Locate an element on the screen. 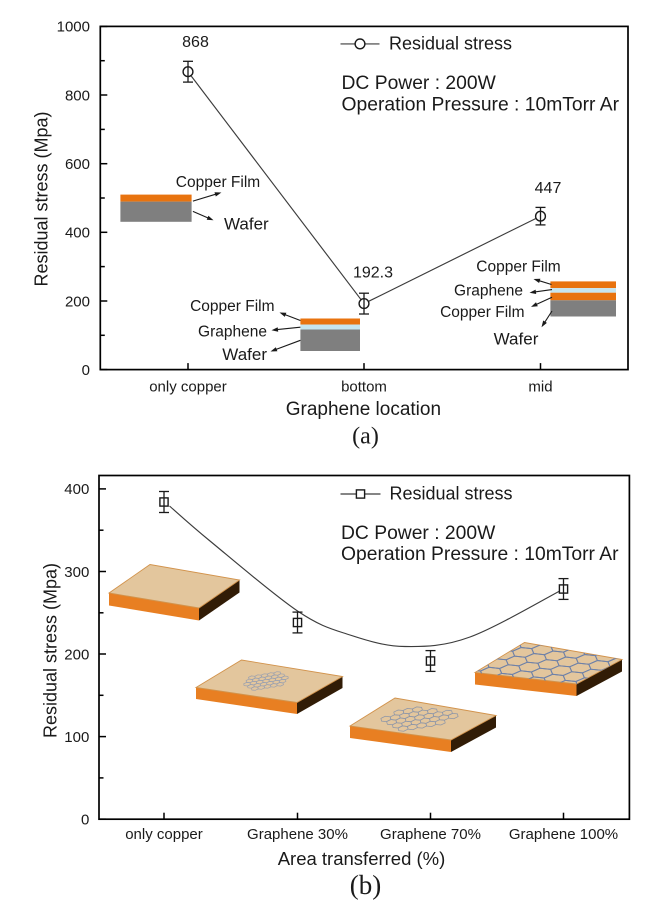  svg-text: 300 is located at coordinates (76, 572).